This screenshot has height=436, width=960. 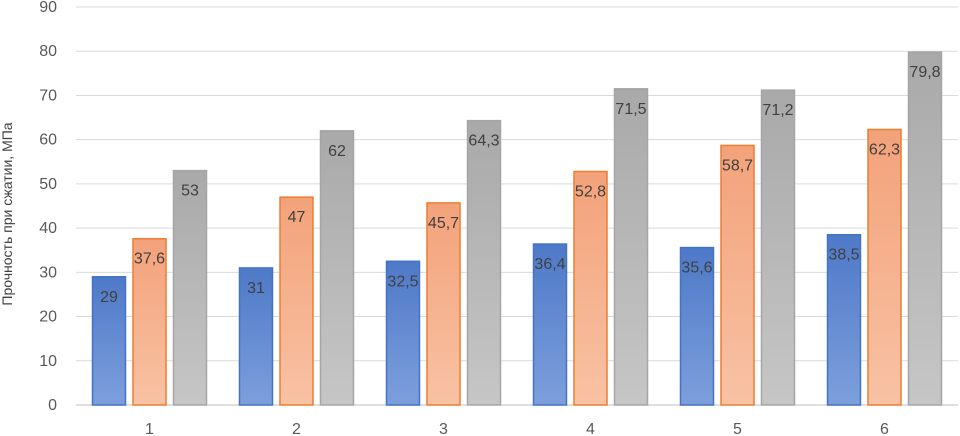 I want to click on y-tick-label: 40, so click(x=48, y=228).